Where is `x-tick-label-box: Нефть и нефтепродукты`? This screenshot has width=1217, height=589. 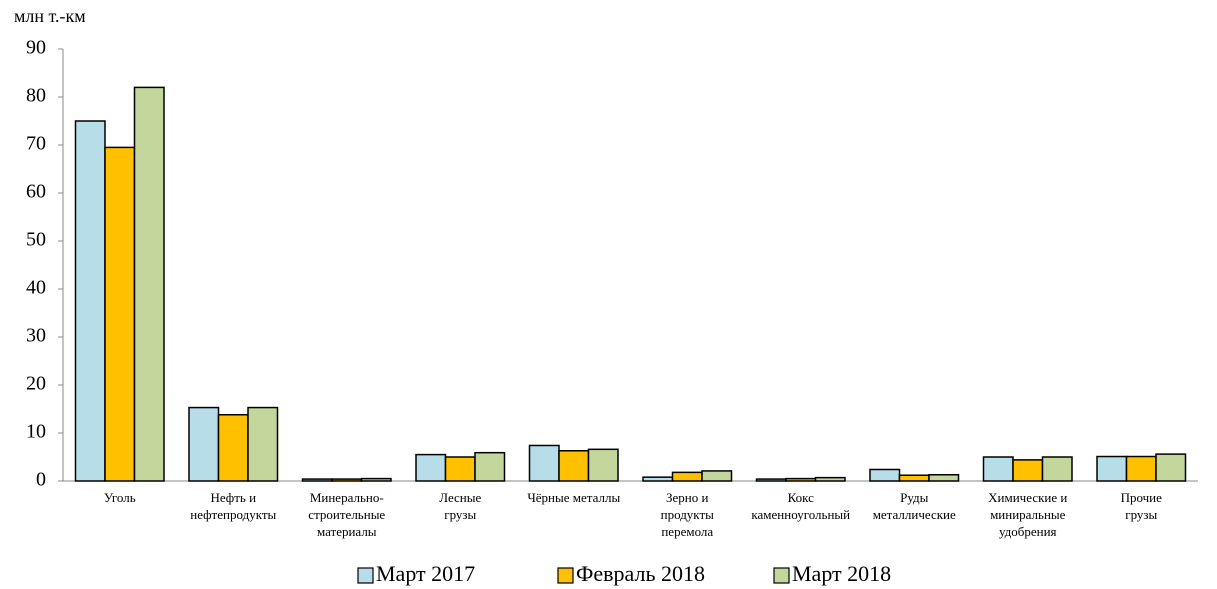 x-tick-label-box: Нефть и нефтепродукты is located at coordinates (233, 506).